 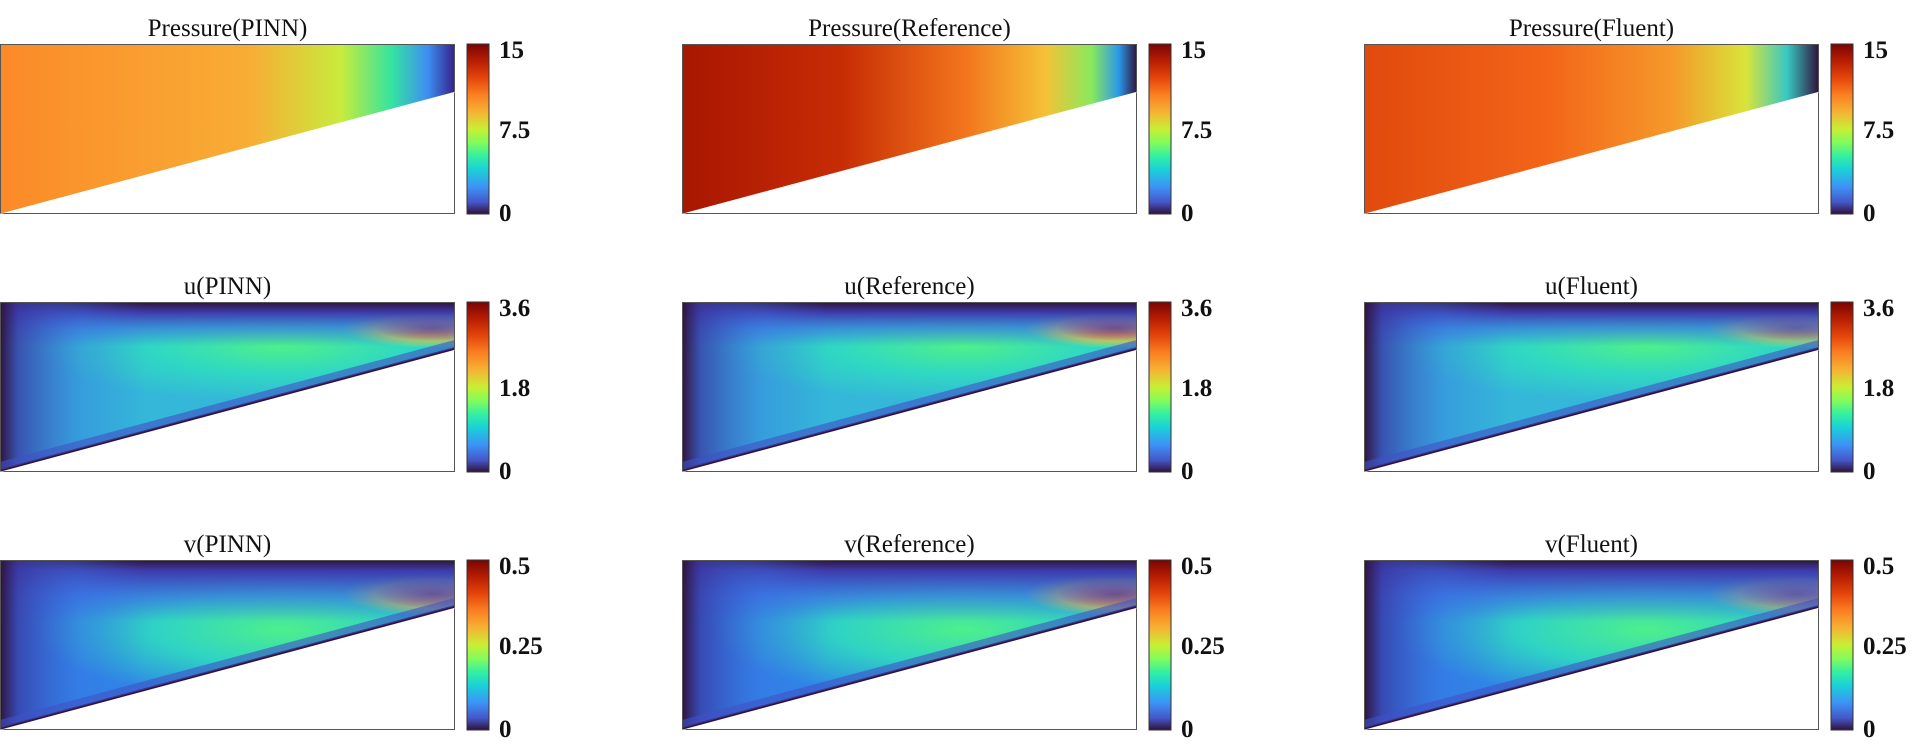 What do you see at coordinates (228, 286) in the screenshot?
I see `panel-title: u(PINN)` at bounding box center [228, 286].